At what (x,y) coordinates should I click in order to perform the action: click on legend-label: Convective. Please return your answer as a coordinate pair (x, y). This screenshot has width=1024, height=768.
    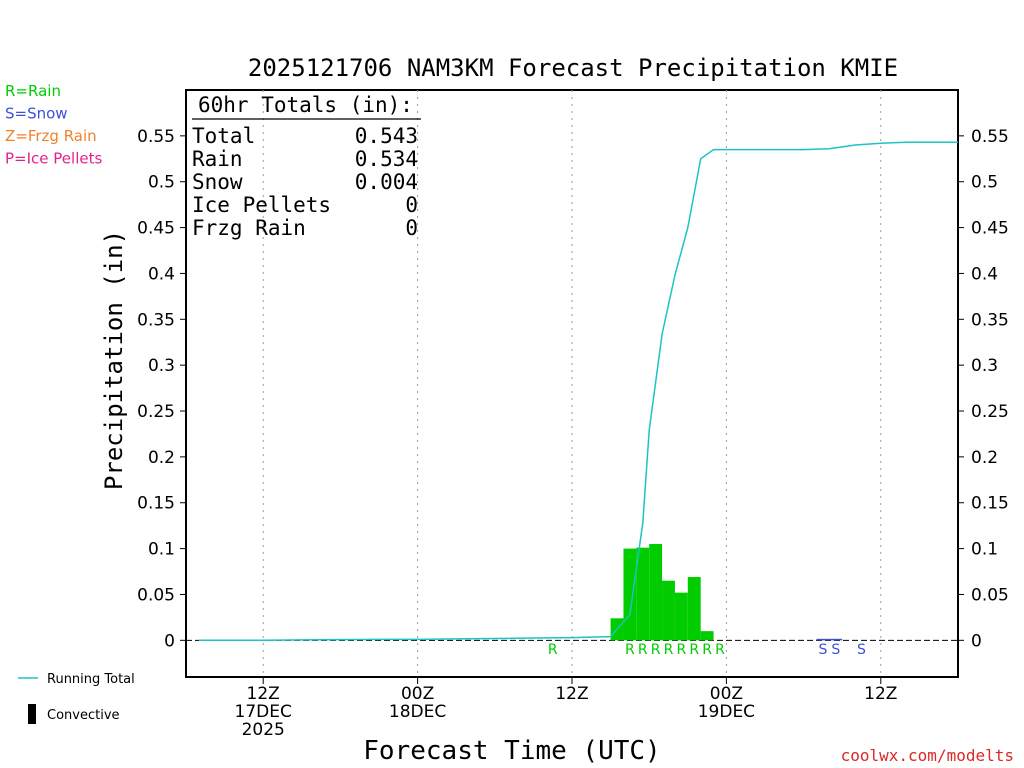
    Looking at the image, I should click on (83, 715).